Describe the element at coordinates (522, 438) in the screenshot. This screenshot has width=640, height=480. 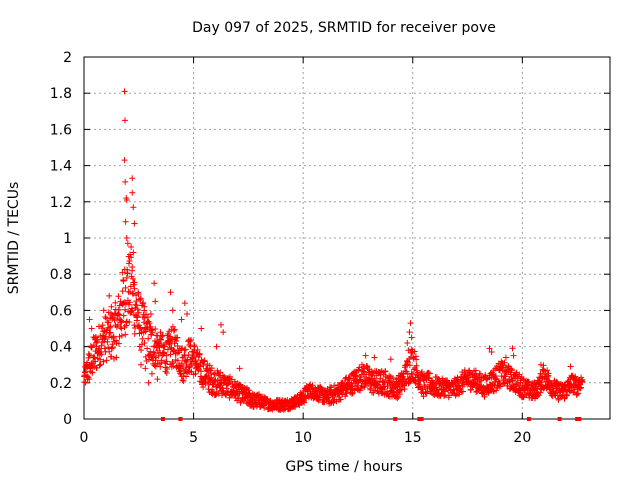
I see `x-tick-label: 20` at that location.